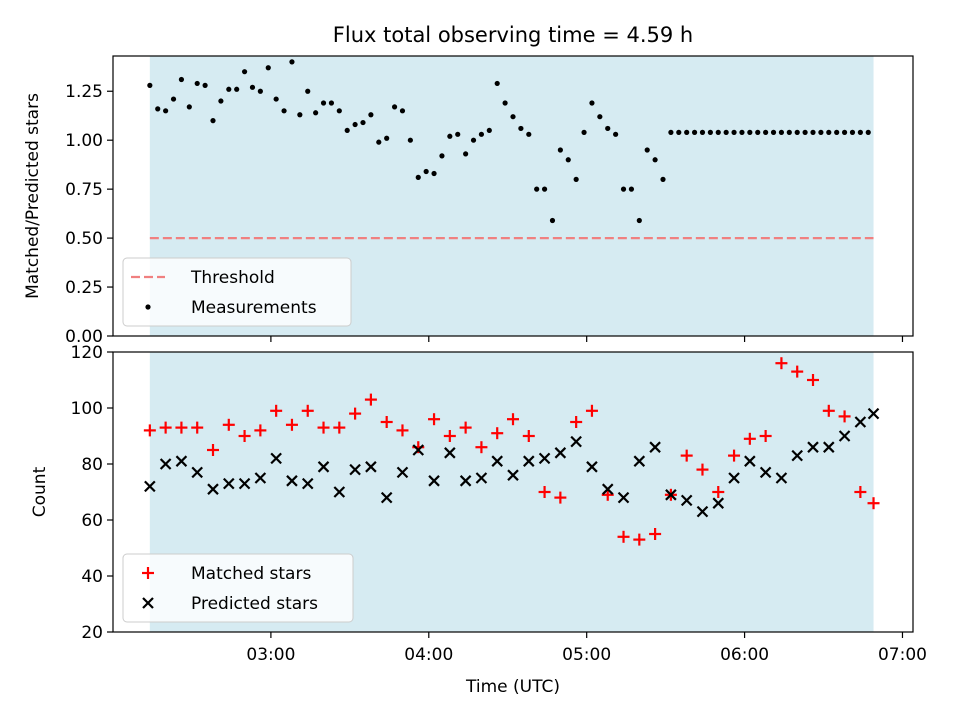 Image resolution: width=960 pixels, height=720 pixels. Describe the element at coordinates (87, 409) in the screenshot. I see `y-tick-label: 100` at that location.